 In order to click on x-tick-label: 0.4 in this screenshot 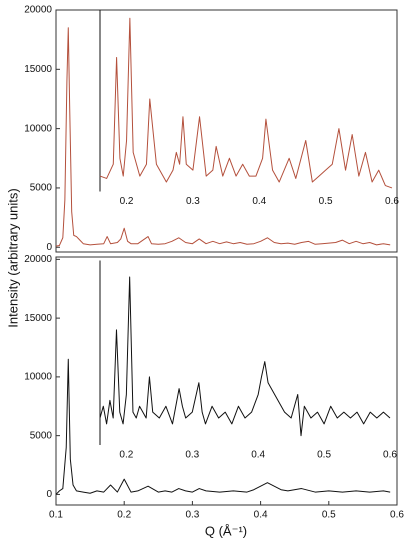, I will do `click(261, 515)`.